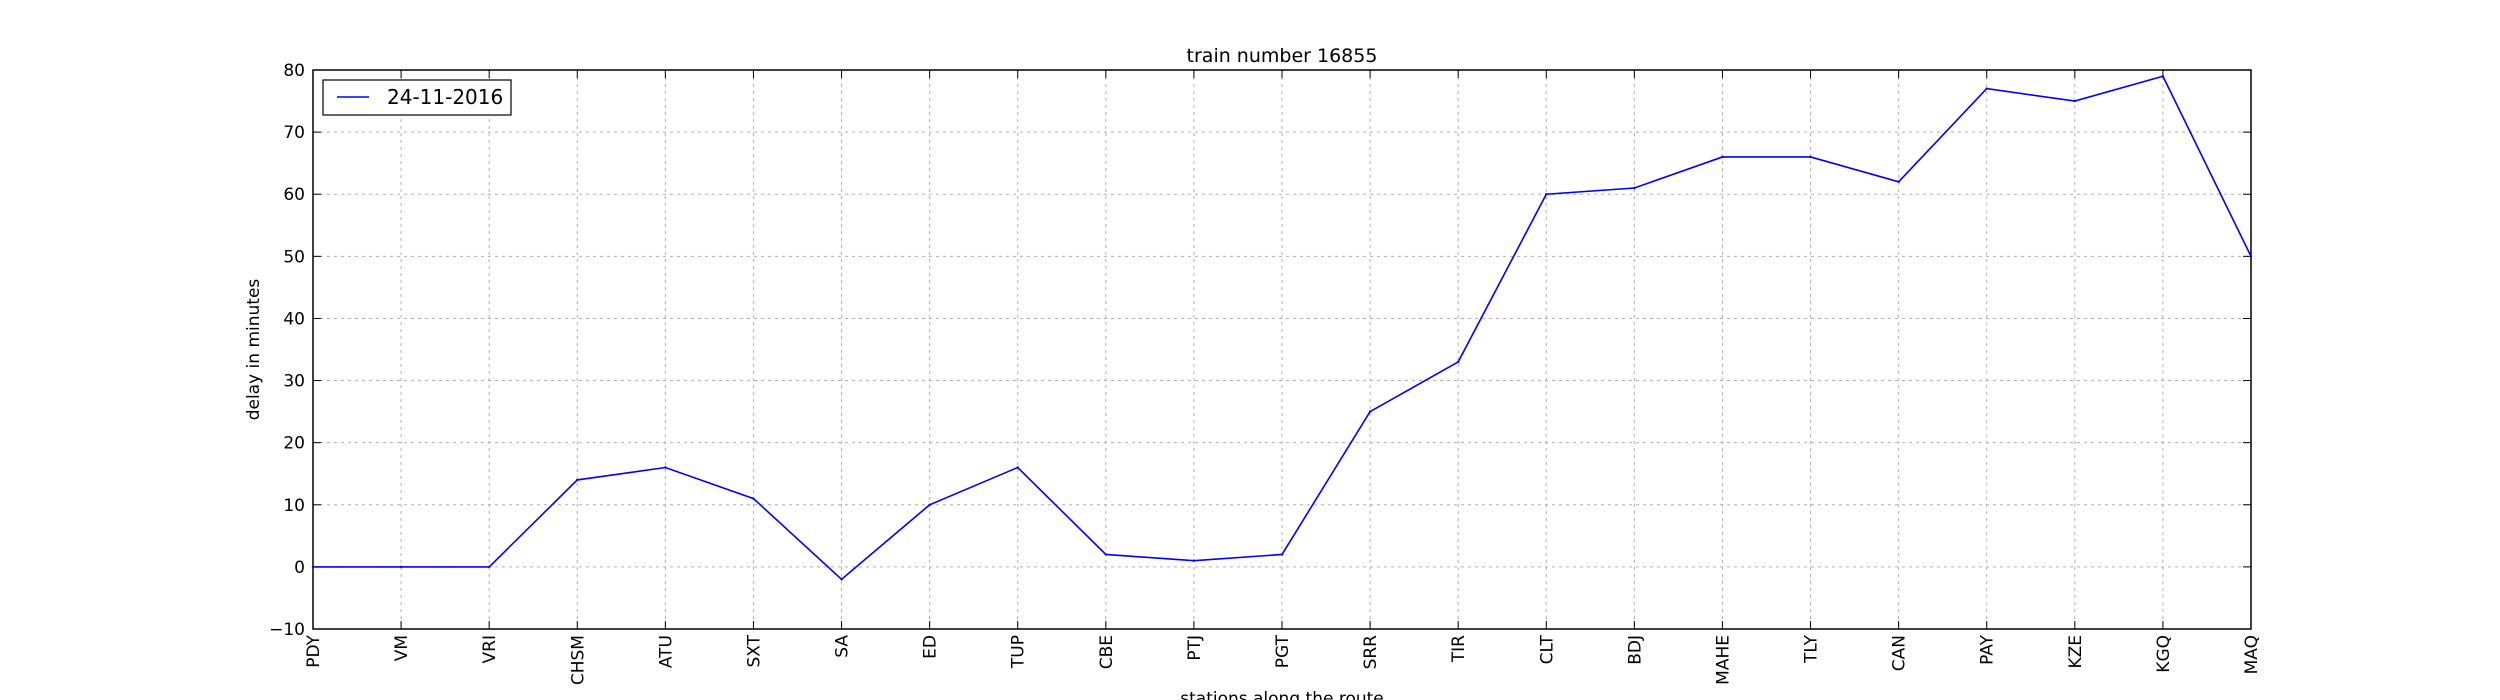  What do you see at coordinates (1282, 694) in the screenshot?
I see `x-axis-label: stations along the route` at bounding box center [1282, 694].